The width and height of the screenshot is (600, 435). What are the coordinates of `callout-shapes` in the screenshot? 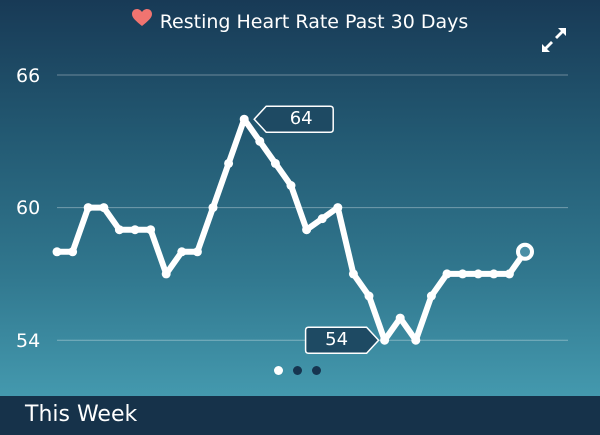 It's located at (316, 229).